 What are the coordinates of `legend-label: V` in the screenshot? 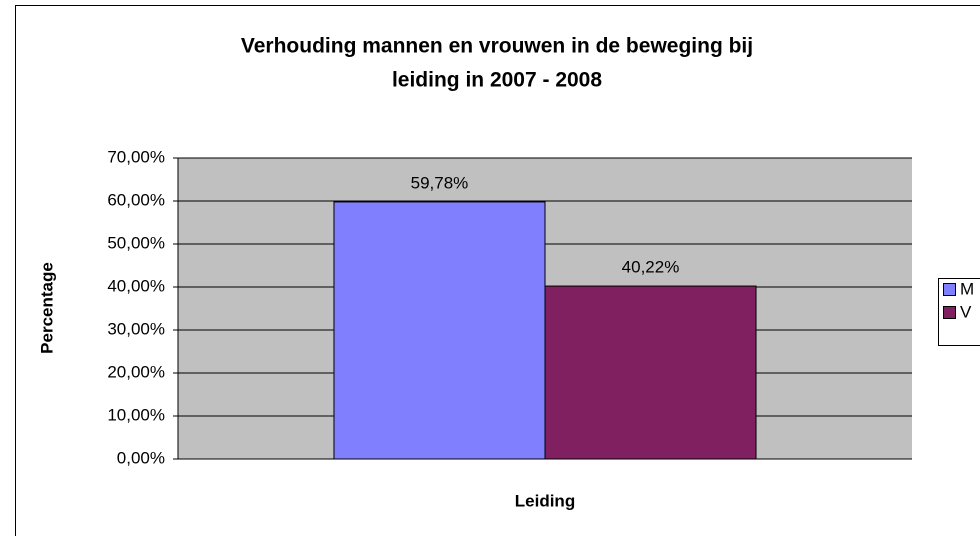 It's located at (966, 311).